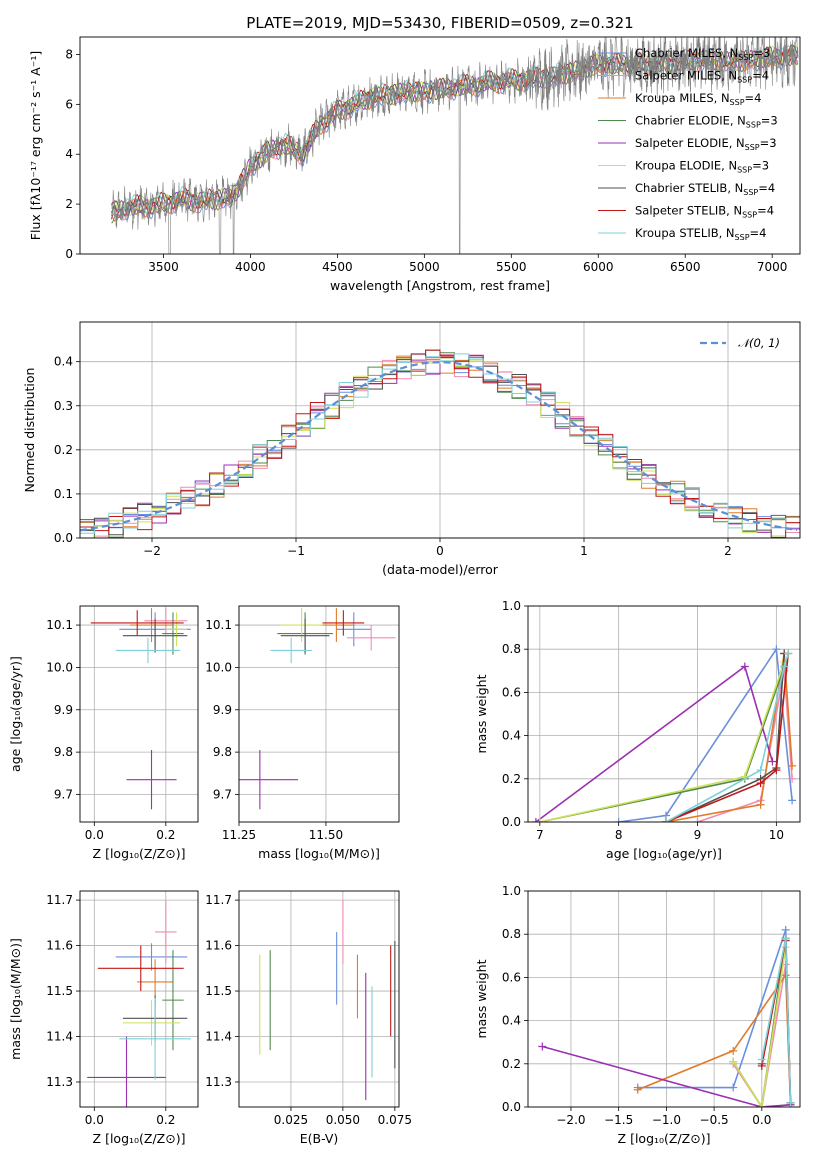  I want to click on y-tick-label: 11.3, so click(59, 1082).